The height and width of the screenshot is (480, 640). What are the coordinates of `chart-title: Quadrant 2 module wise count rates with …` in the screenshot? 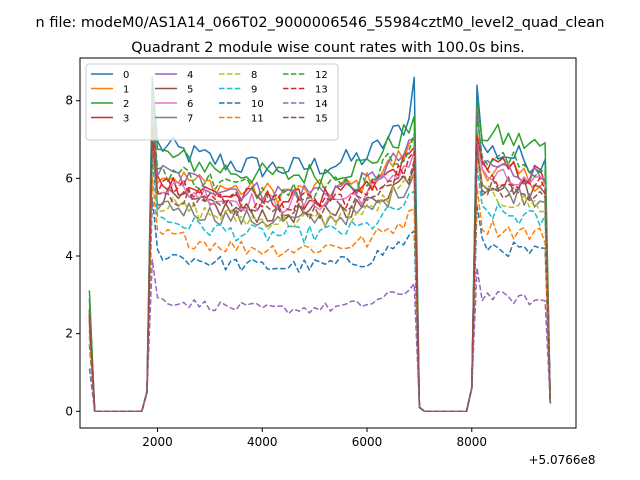 It's located at (328, 48).